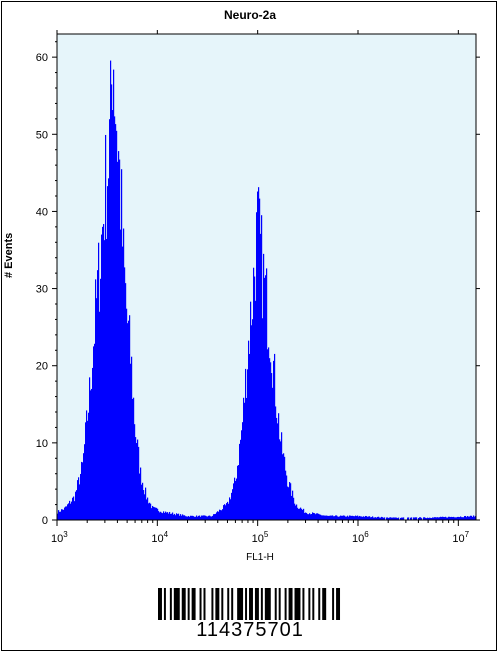 The image size is (500, 654). Describe the element at coordinates (249, 15) in the screenshot. I see `chart-title: Neuro-2a` at that location.